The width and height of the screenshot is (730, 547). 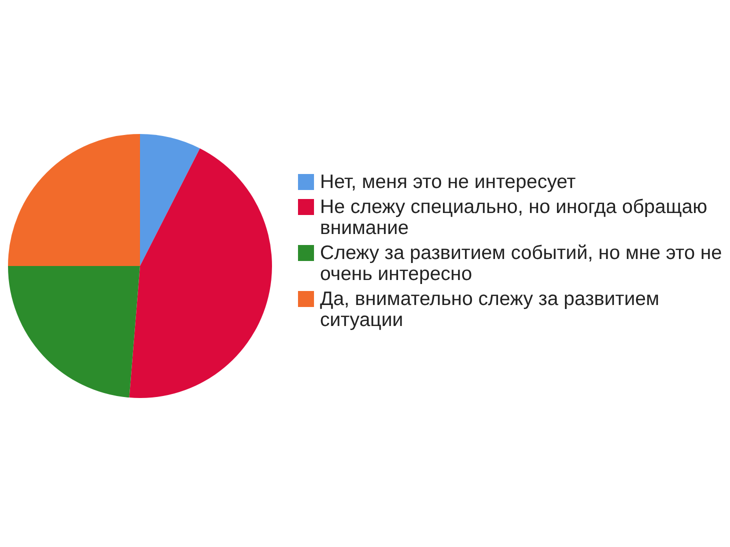 What do you see at coordinates (514, 217) in the screenshot?
I see `legend-label: Не слежу специально, но иногда обращаю внимание` at bounding box center [514, 217].